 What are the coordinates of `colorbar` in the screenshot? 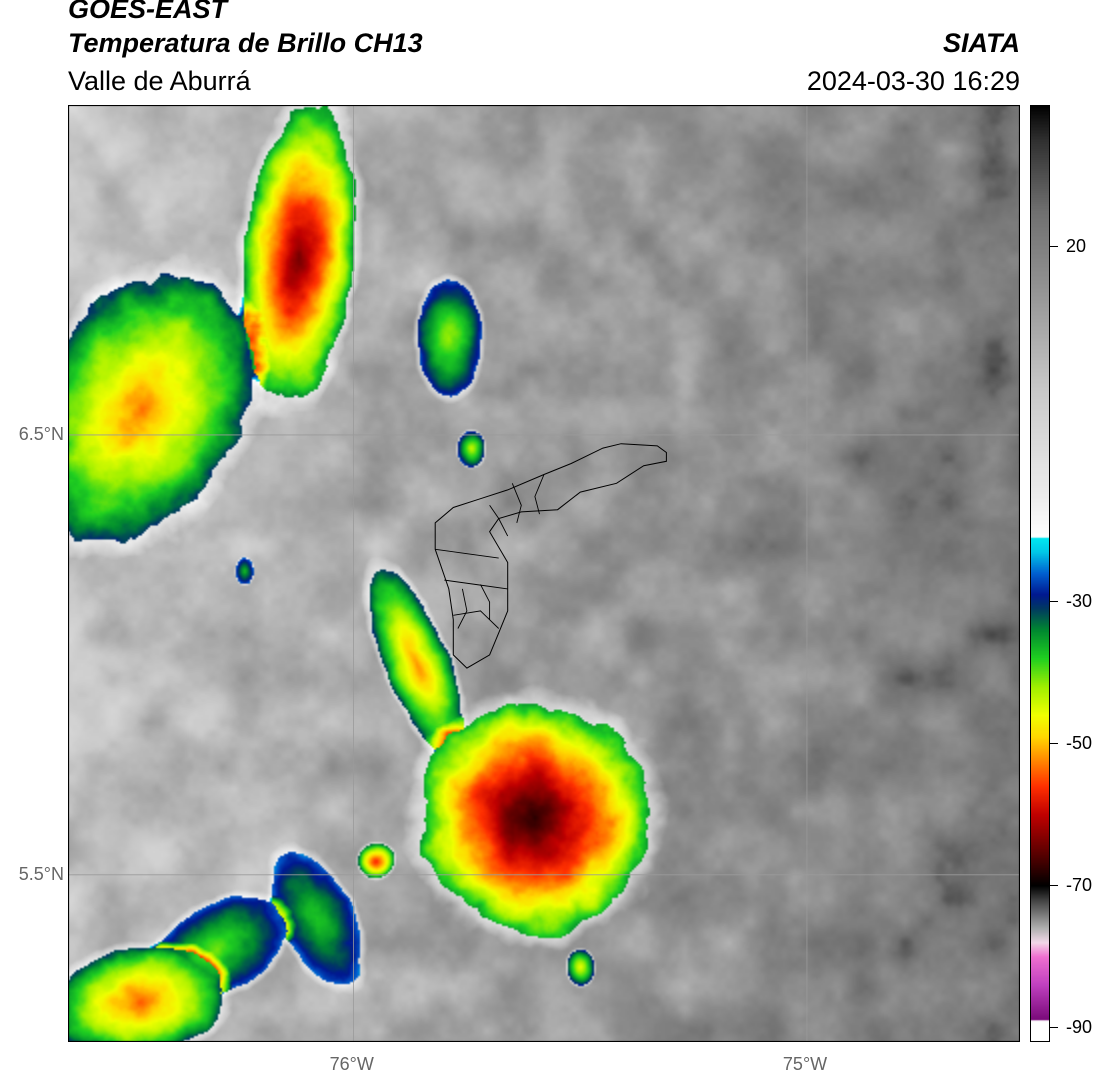 It's located at (1040, 573).